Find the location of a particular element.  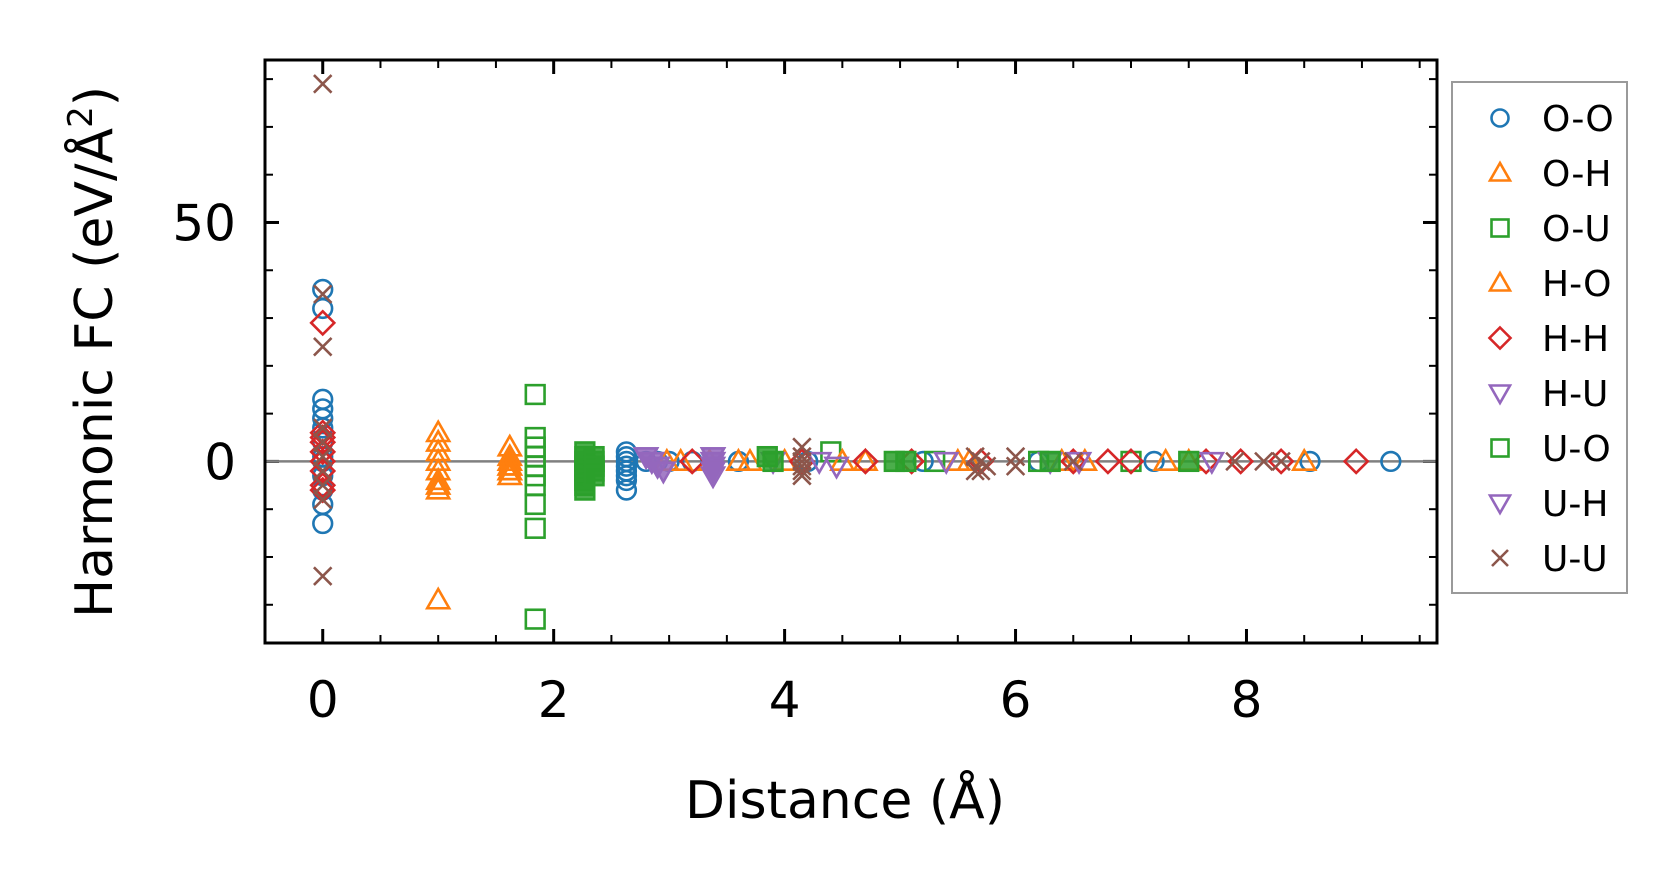

series-u-h is located at coordinates (679, 466).